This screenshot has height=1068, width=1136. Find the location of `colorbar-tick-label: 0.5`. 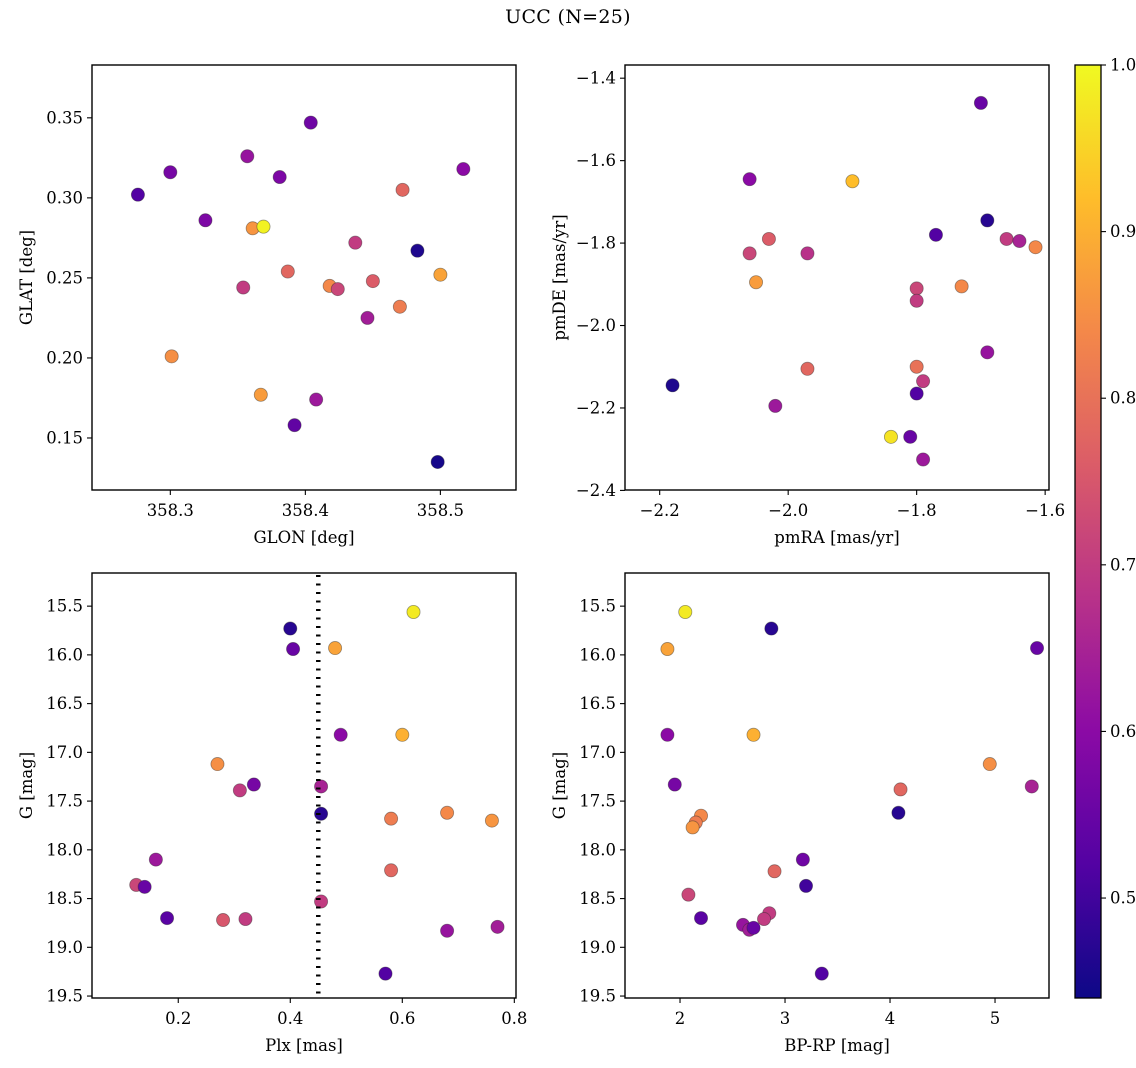

colorbar-tick-label: 0.5 is located at coordinates (1123, 898).